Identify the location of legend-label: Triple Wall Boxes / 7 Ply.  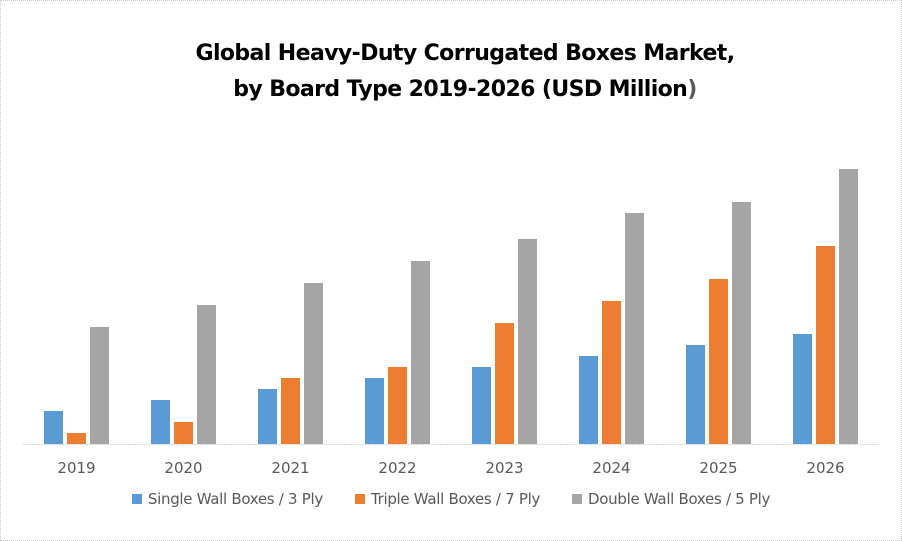
(455, 499).